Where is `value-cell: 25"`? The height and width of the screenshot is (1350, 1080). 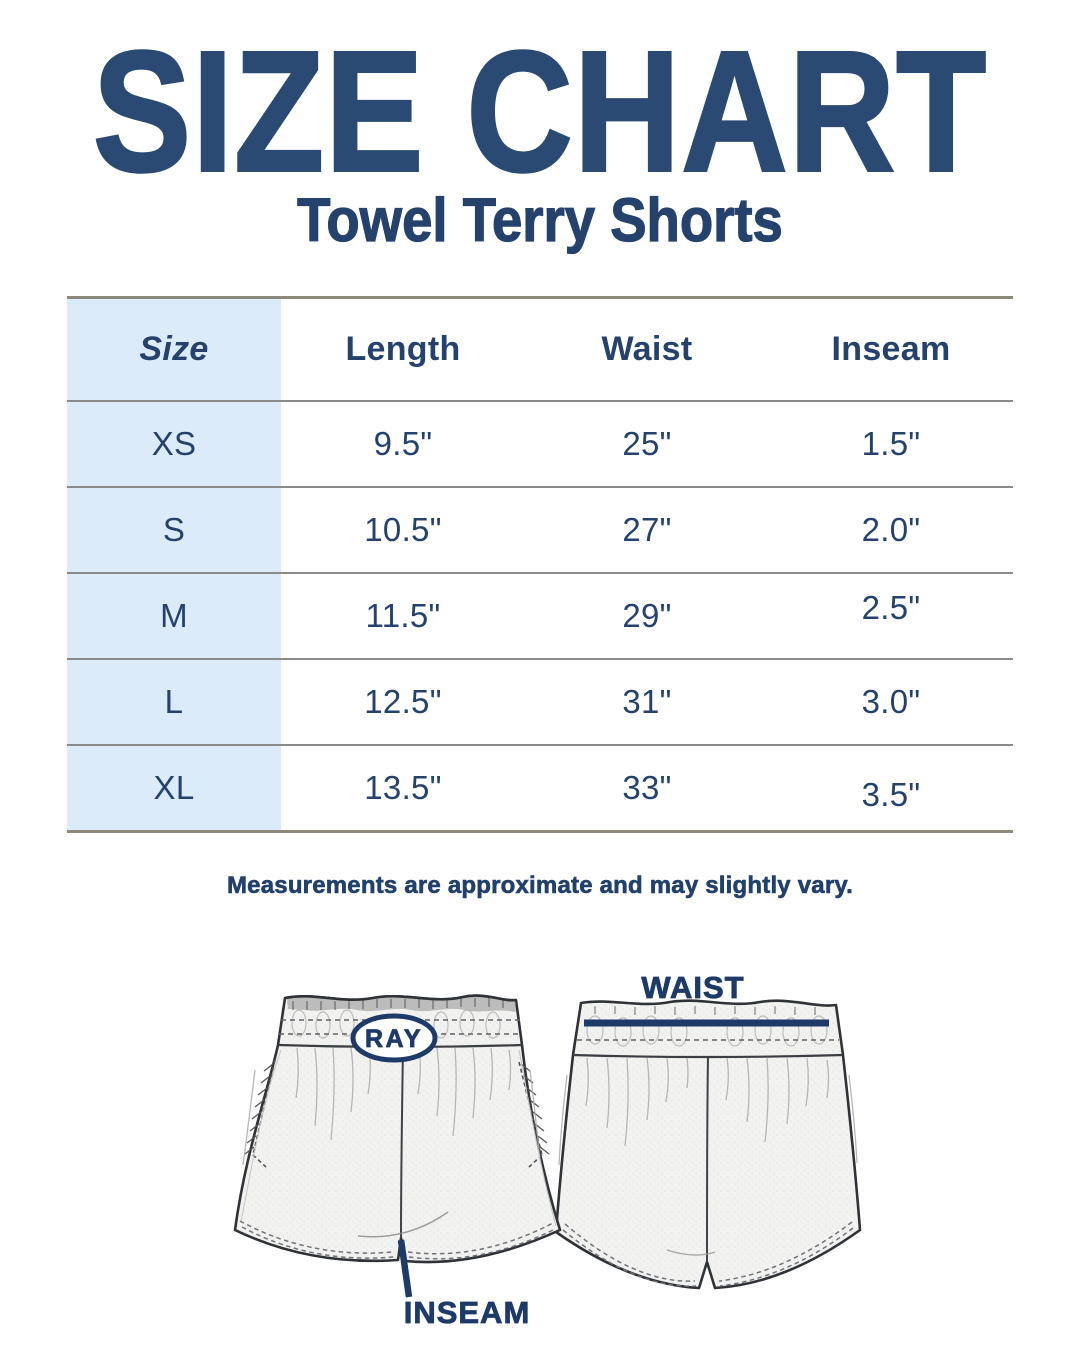
value-cell: 25" is located at coordinates (647, 444).